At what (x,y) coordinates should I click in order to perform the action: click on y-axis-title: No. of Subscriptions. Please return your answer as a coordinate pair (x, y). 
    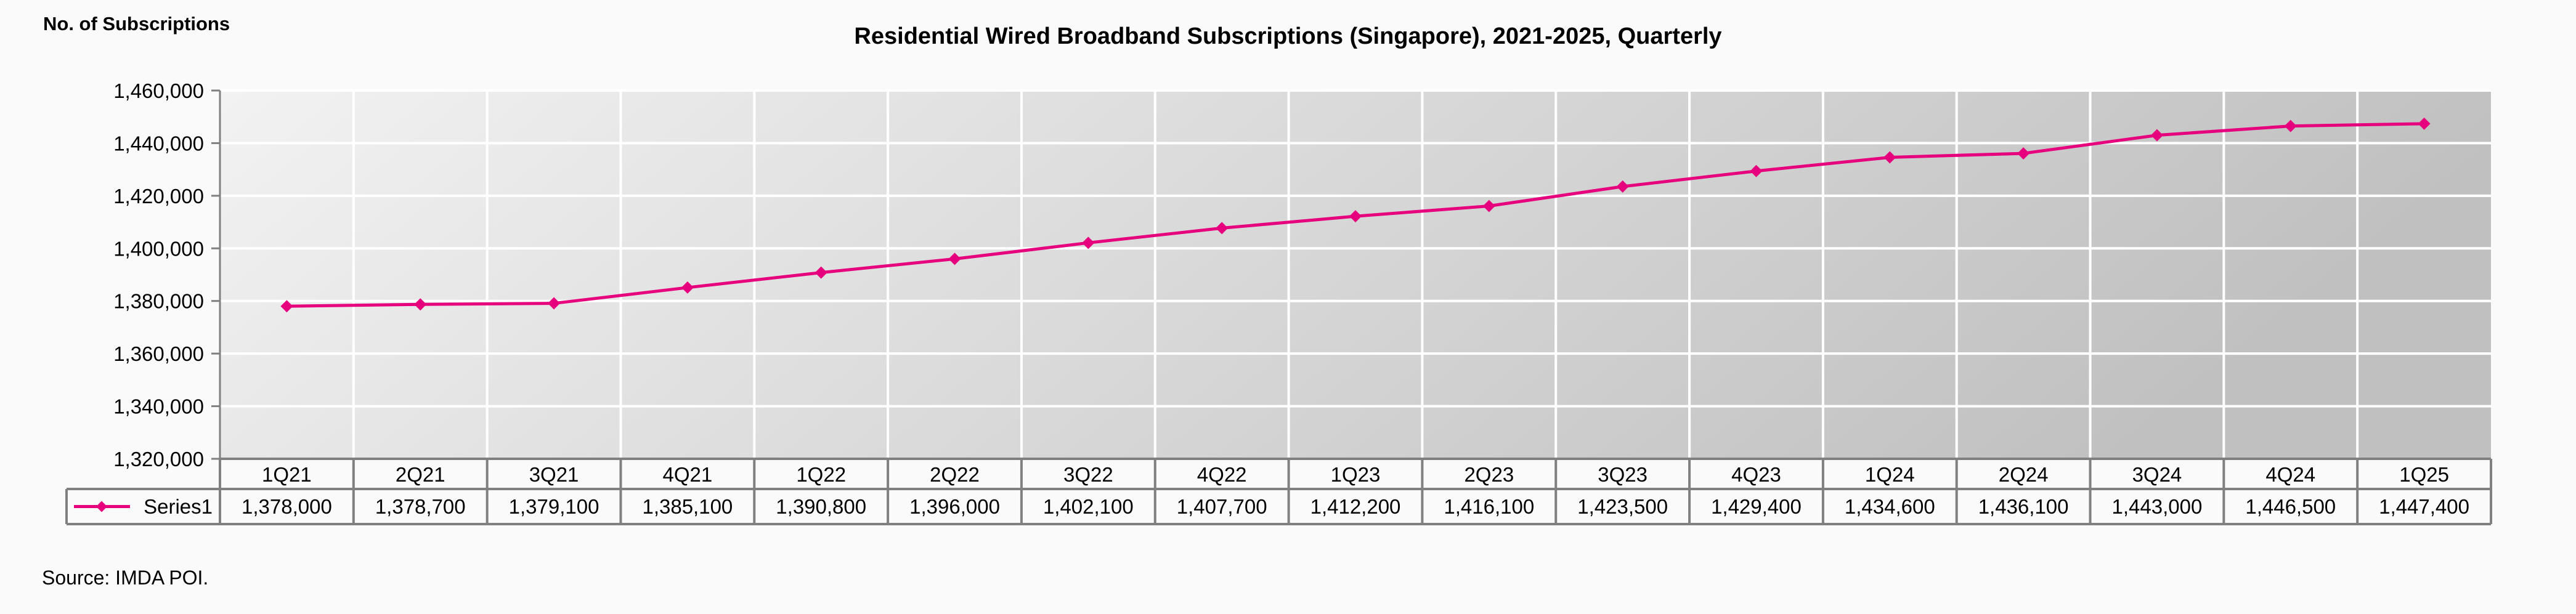
    Looking at the image, I should click on (136, 23).